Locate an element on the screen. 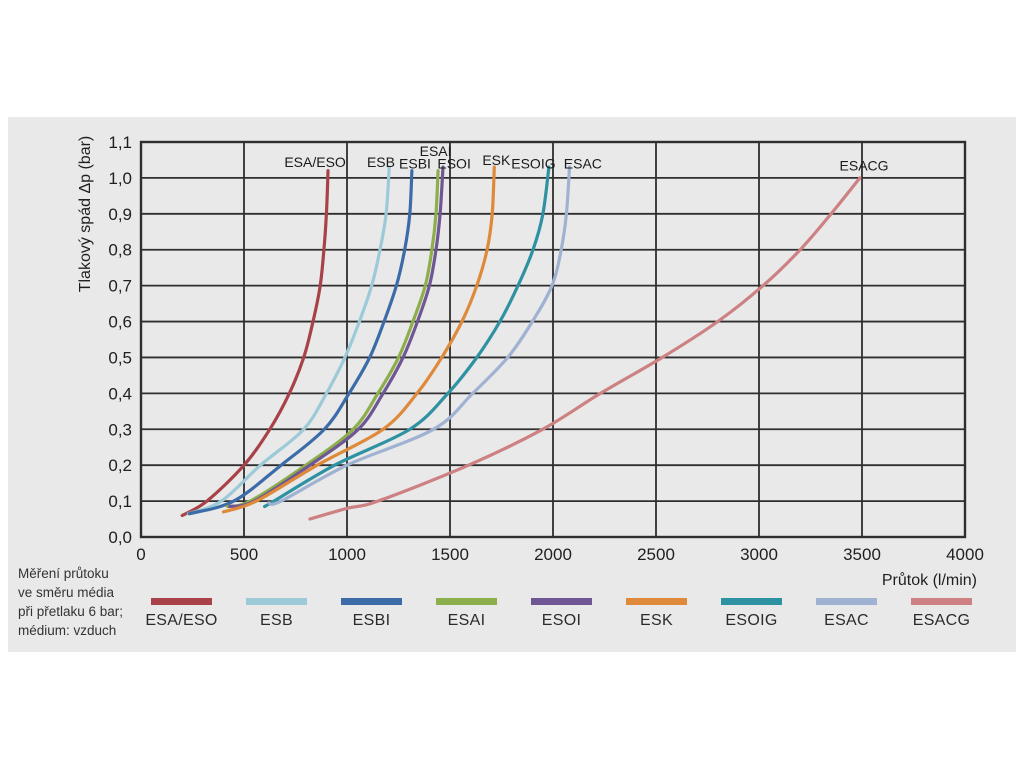  curve-esai is located at coordinates (332, 339).